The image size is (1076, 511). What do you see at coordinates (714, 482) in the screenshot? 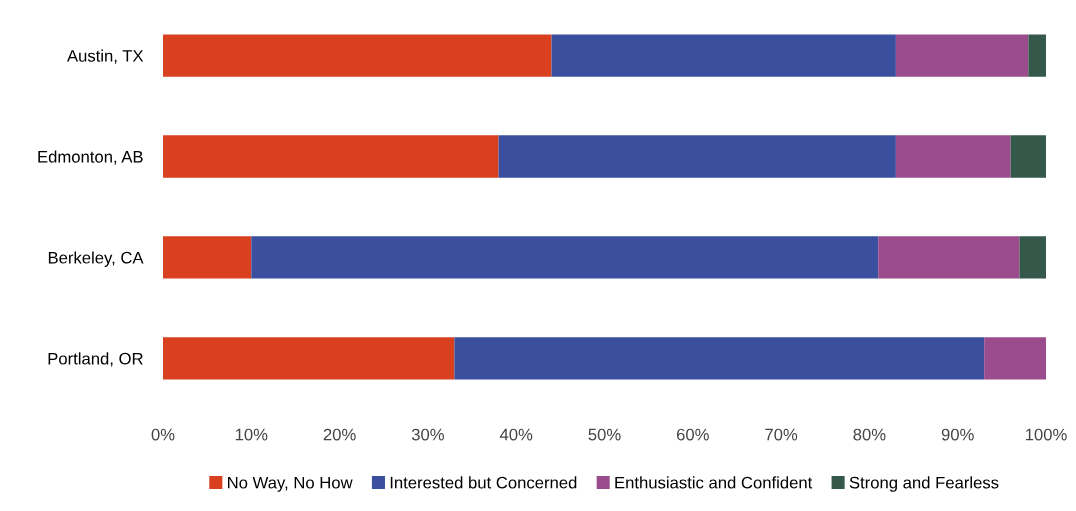
I see `legend-label: Enthusiastic and Confident` at bounding box center [714, 482].